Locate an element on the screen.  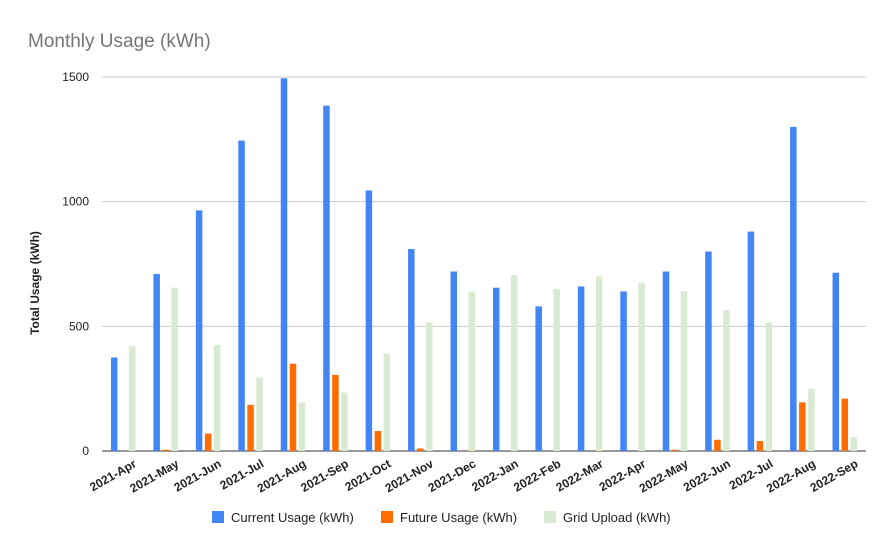
bar-grid-2021-Oct is located at coordinates (387, 402).